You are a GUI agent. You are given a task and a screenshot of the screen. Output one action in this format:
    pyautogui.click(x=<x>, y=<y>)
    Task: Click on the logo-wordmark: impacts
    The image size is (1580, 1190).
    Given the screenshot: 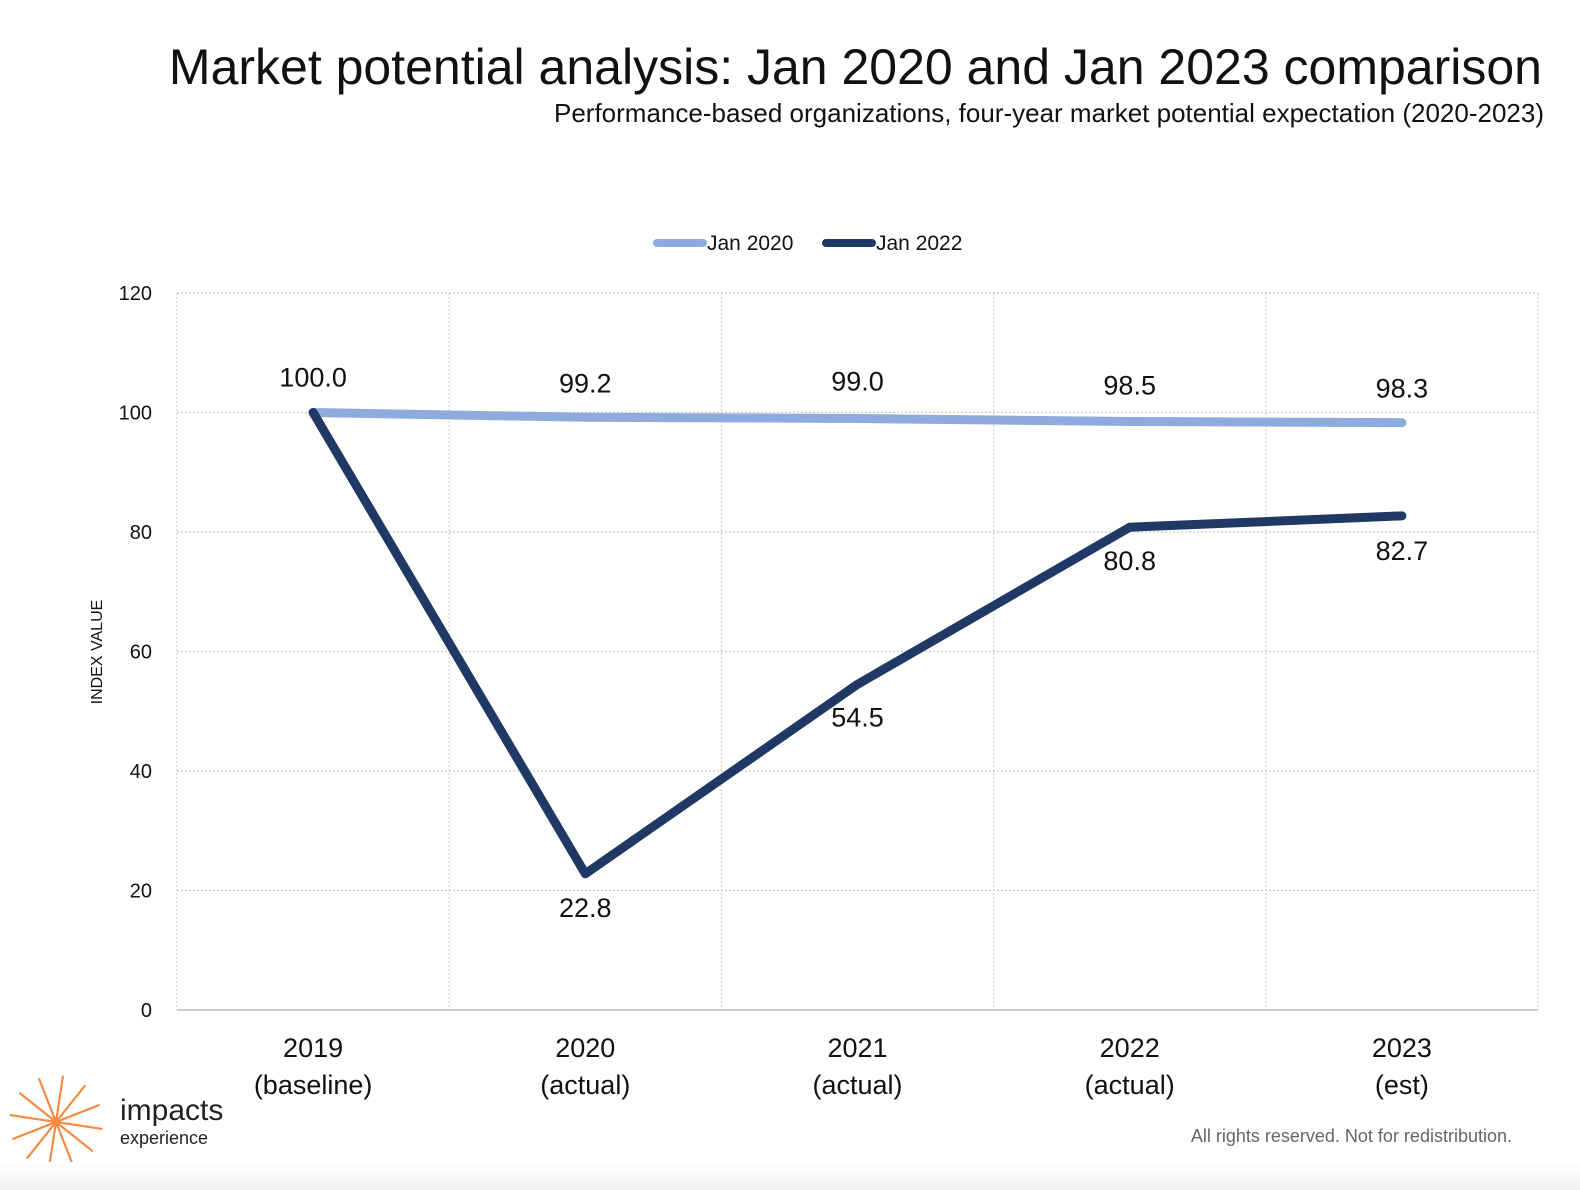 What is the action you would take?
    pyautogui.click(x=172, y=1110)
    